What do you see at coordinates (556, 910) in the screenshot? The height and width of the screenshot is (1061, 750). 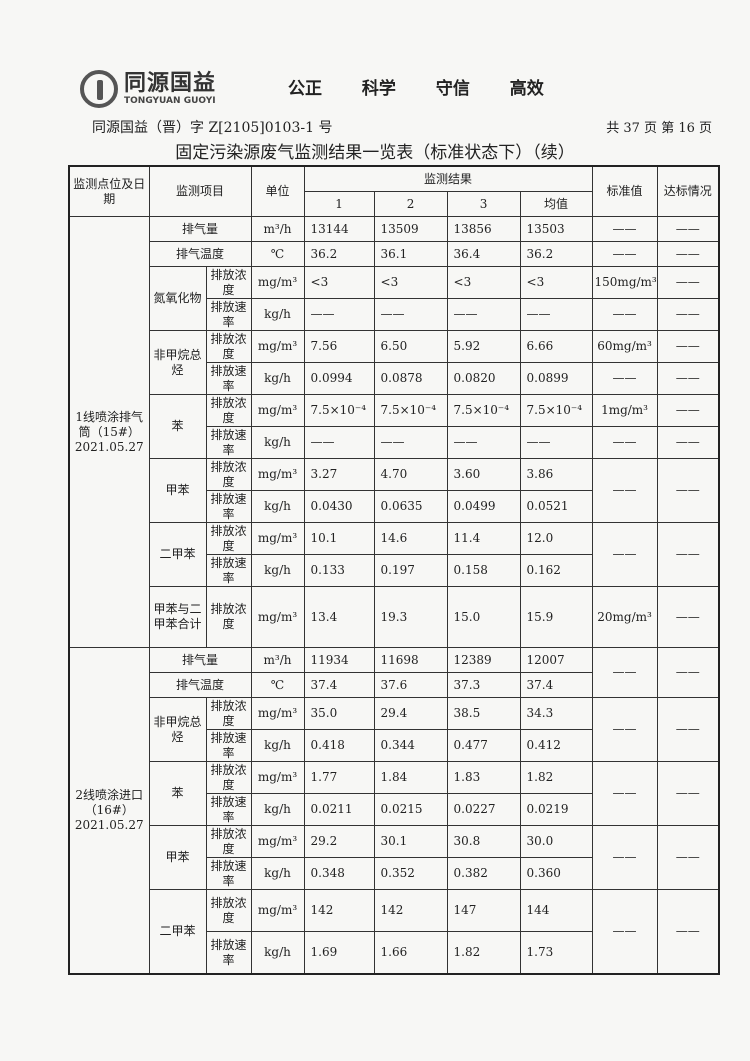 I see `value-cell: 144` at bounding box center [556, 910].